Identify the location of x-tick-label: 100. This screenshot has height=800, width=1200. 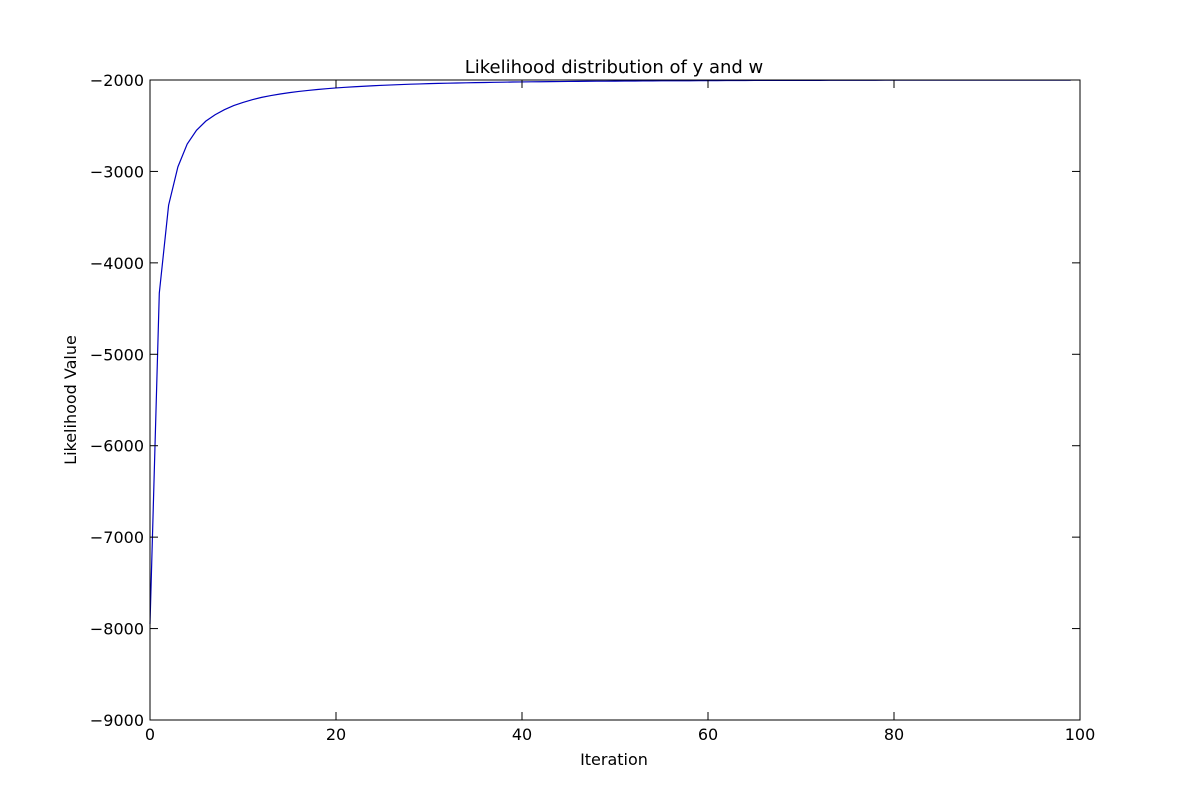
(1080, 734).